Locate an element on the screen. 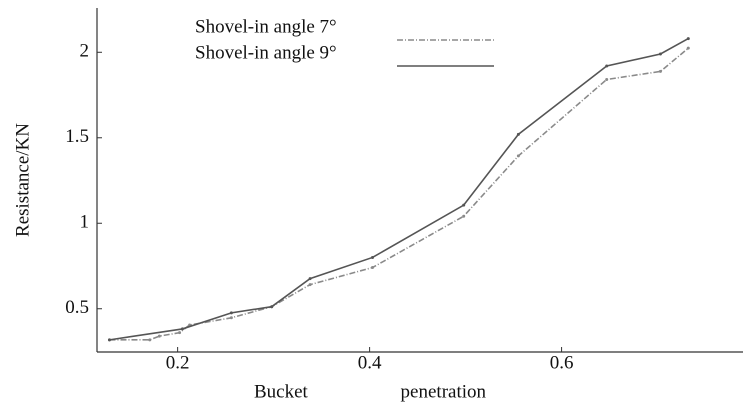 This screenshot has height=408, width=743. y-tick-label: 2 is located at coordinates (85, 51).